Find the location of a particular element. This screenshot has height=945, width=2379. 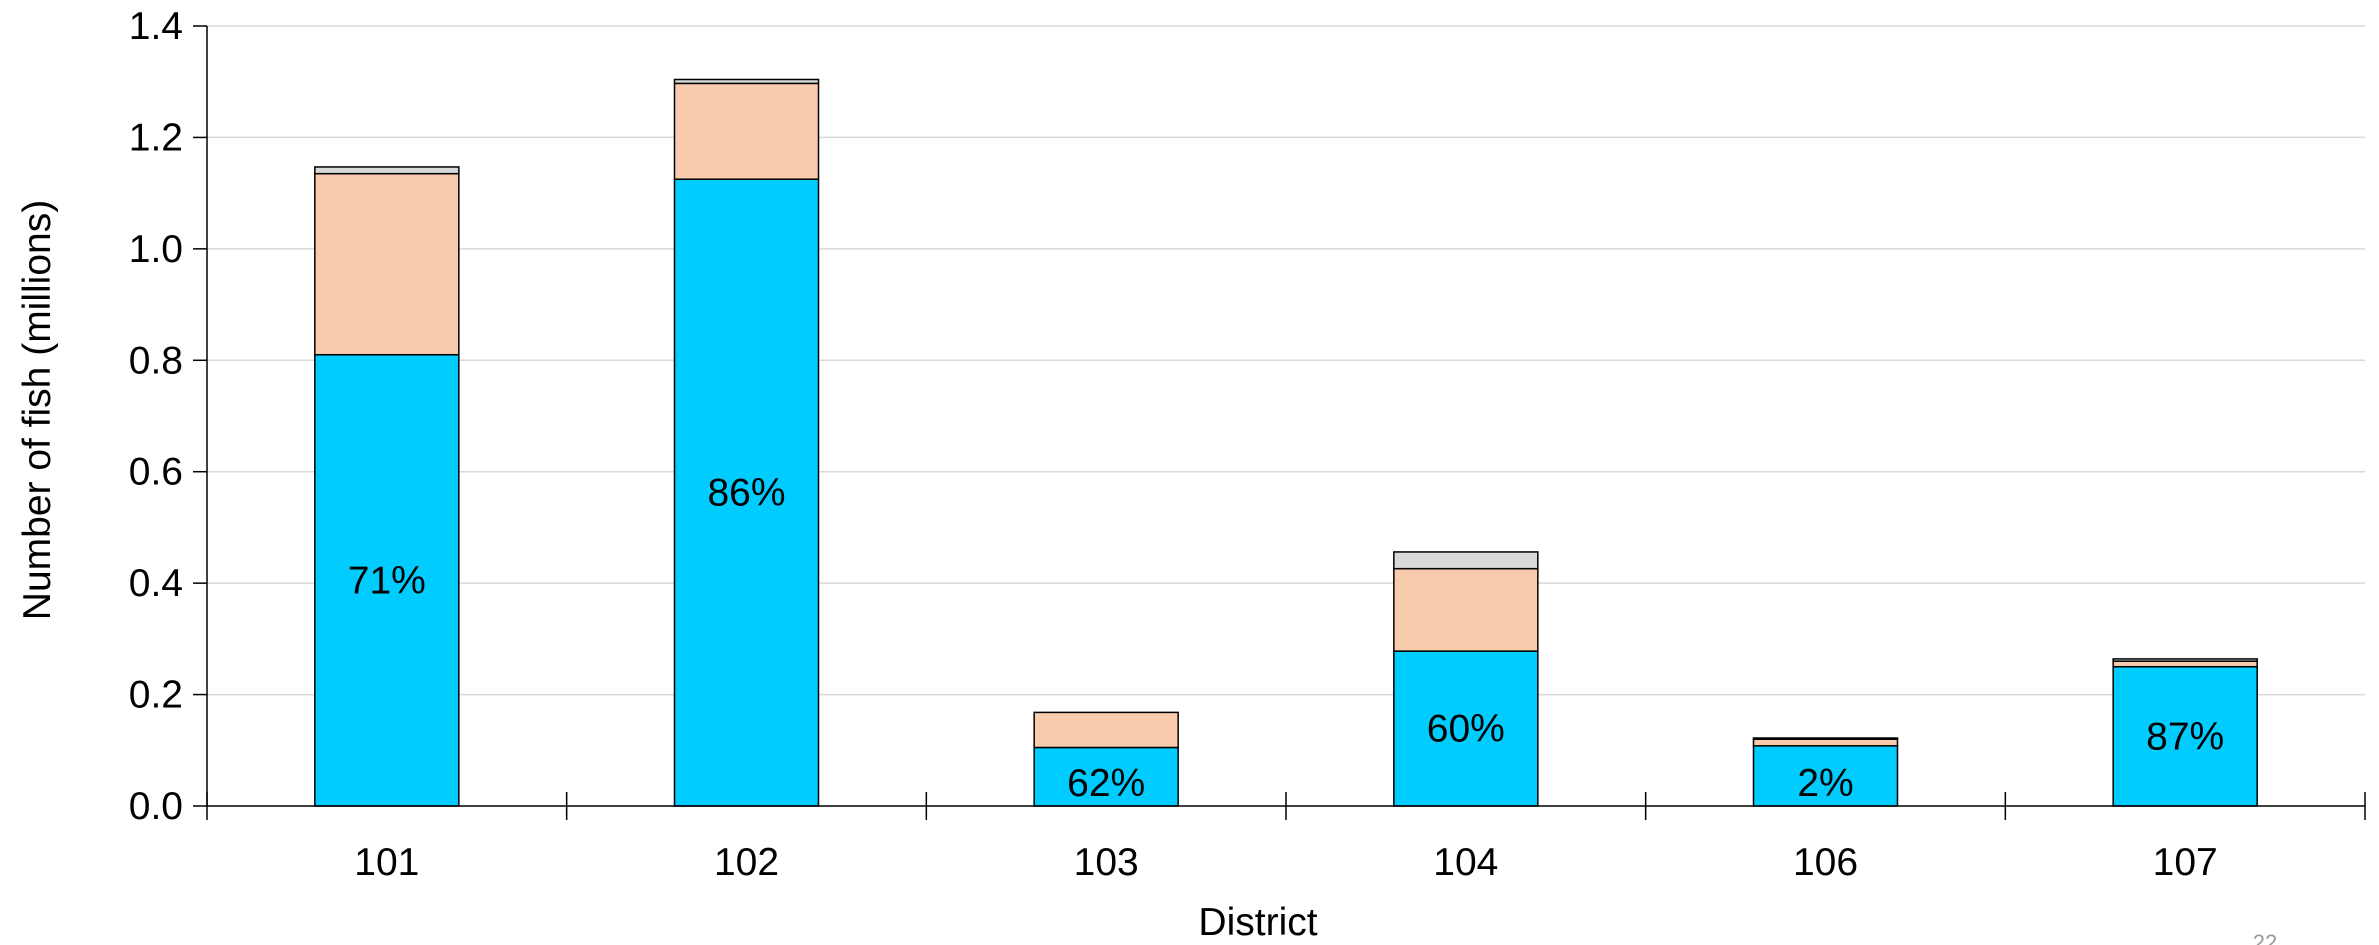

x-tick-labels: 101 102 103 104 106 107 is located at coordinates (1285, 862).